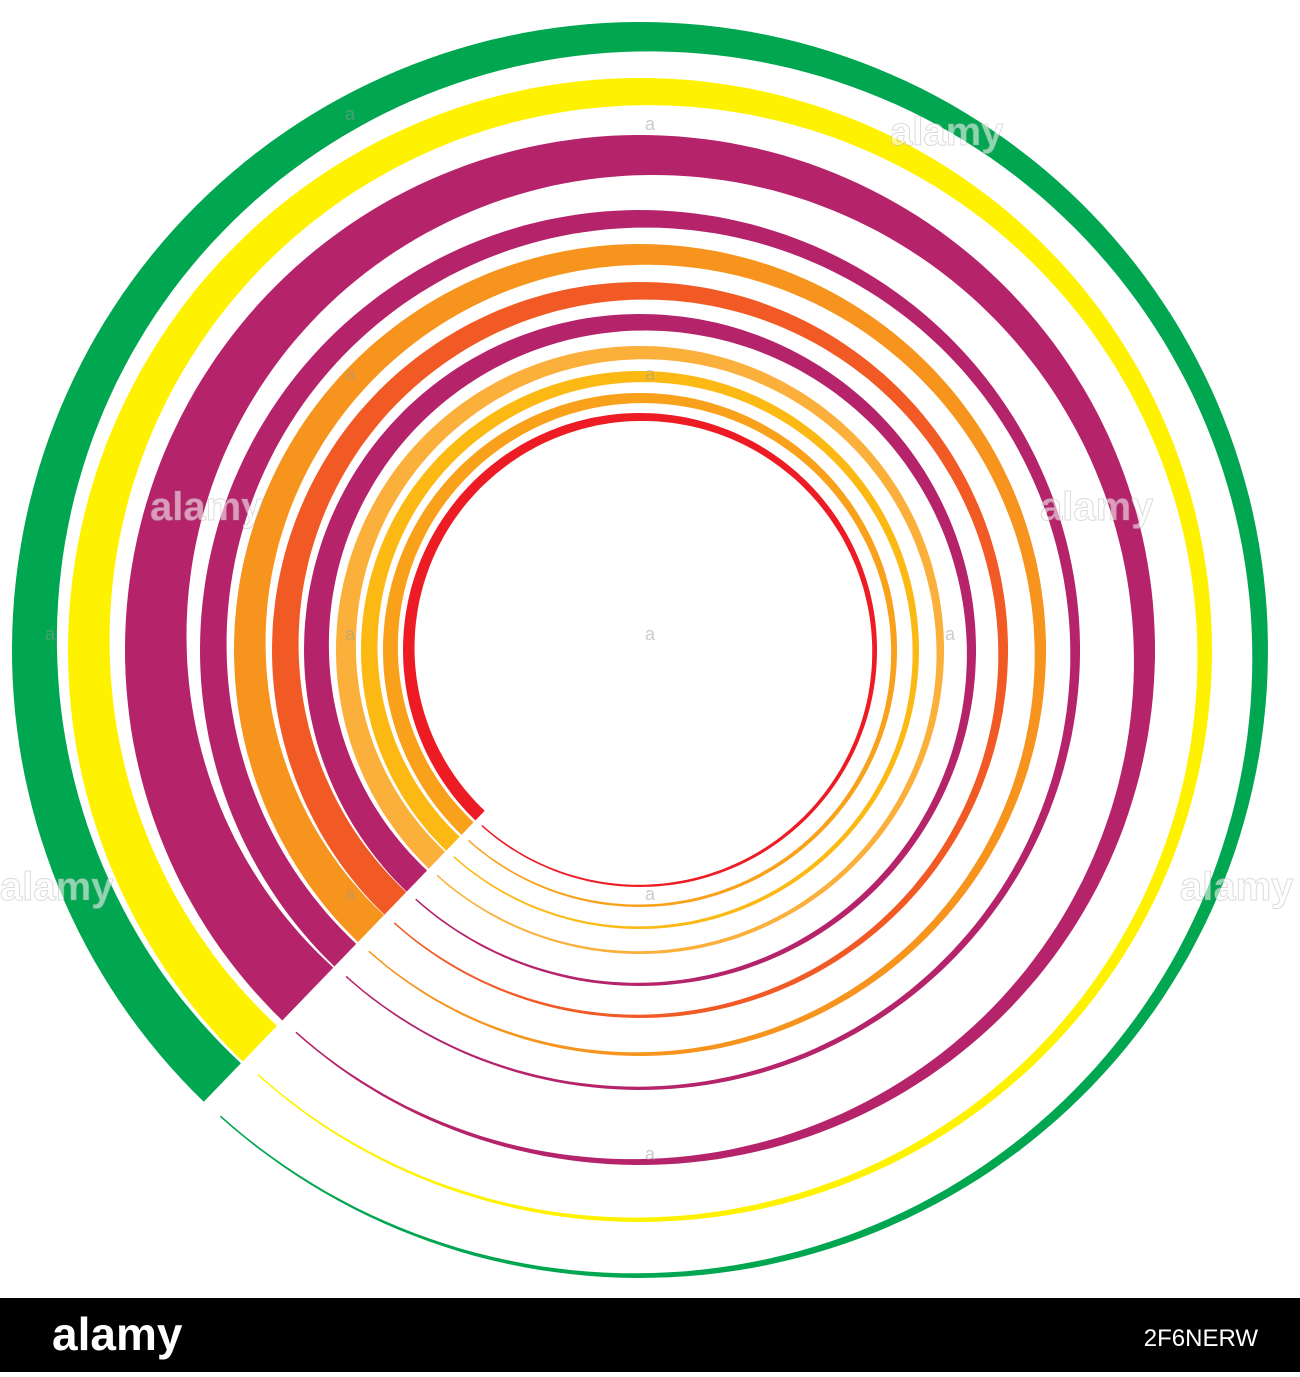 This screenshot has height=1377, width=1300. Describe the element at coordinates (1201, 1338) in the screenshot. I see `footer-image-id: 2F6NERW` at that location.